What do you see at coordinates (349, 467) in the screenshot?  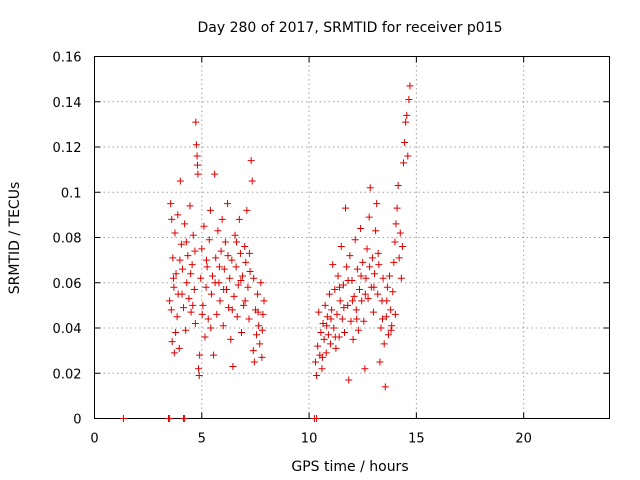 I see `x-axis-label: GPS time / hours` at bounding box center [349, 467].